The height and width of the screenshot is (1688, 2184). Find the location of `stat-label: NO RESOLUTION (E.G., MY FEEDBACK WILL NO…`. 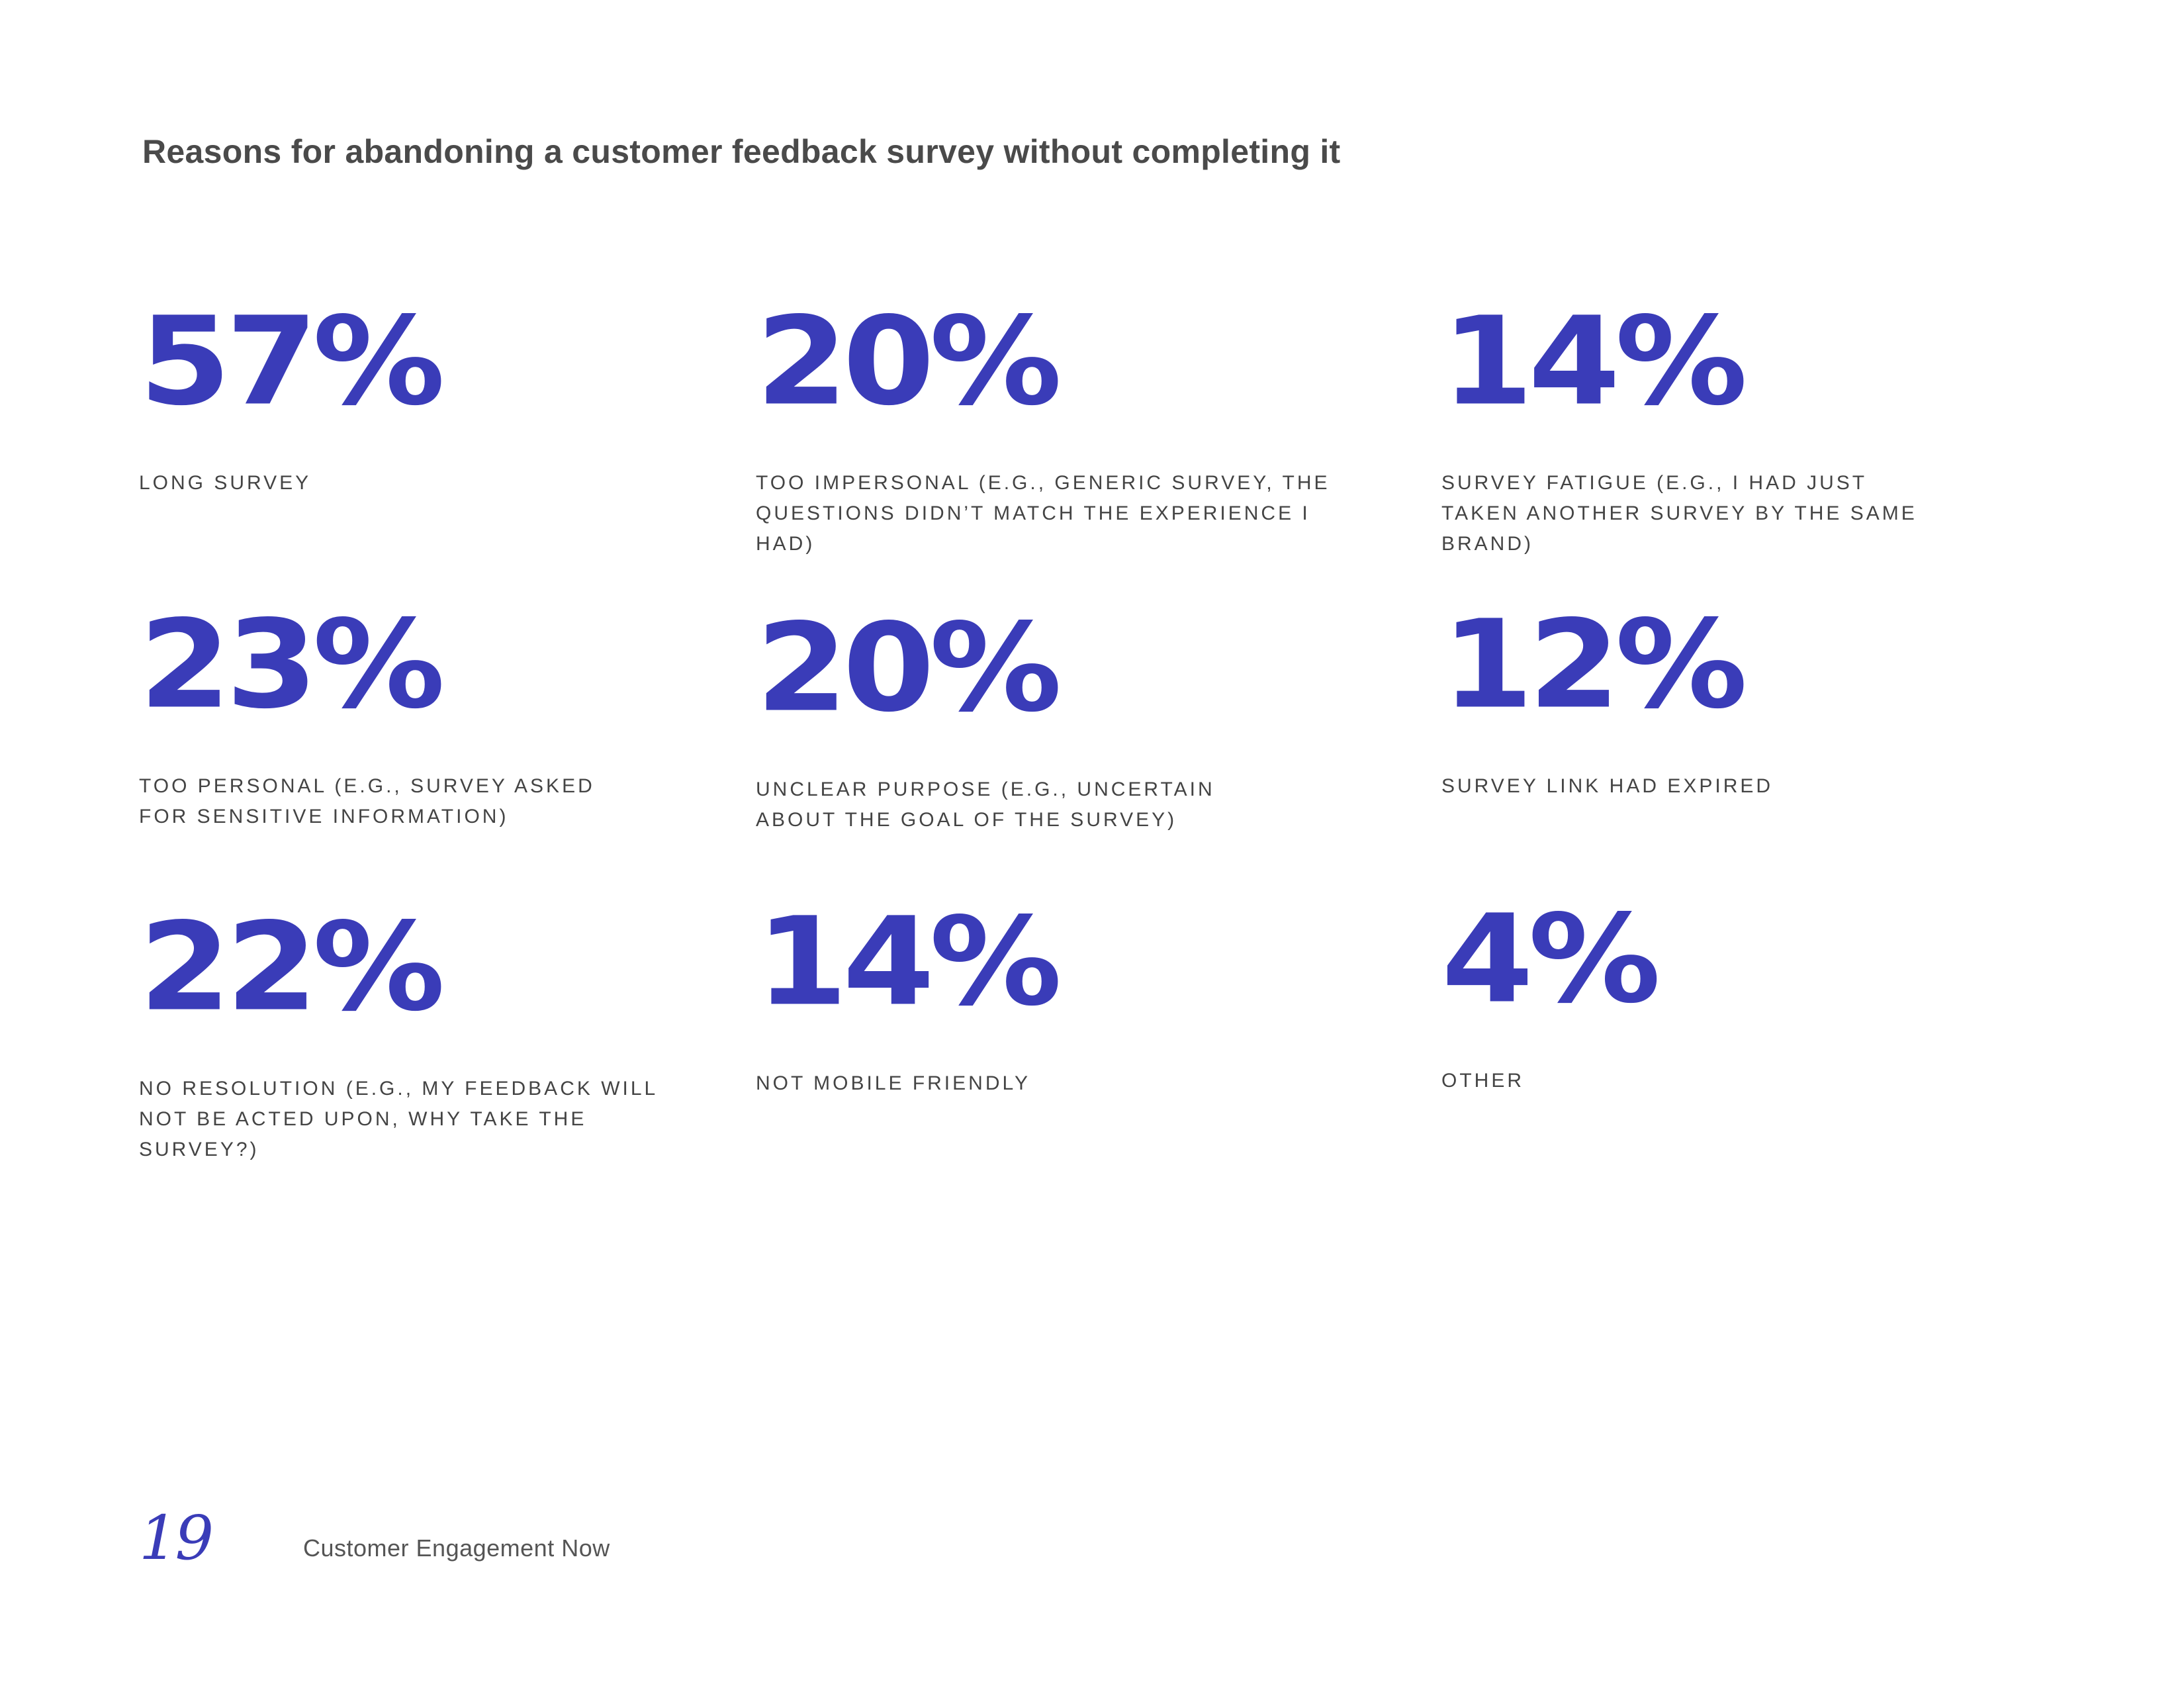

stat-label: NO RESOLUTION (E.G., MY FEEDBACK WILL NO… is located at coordinates (398, 1119).